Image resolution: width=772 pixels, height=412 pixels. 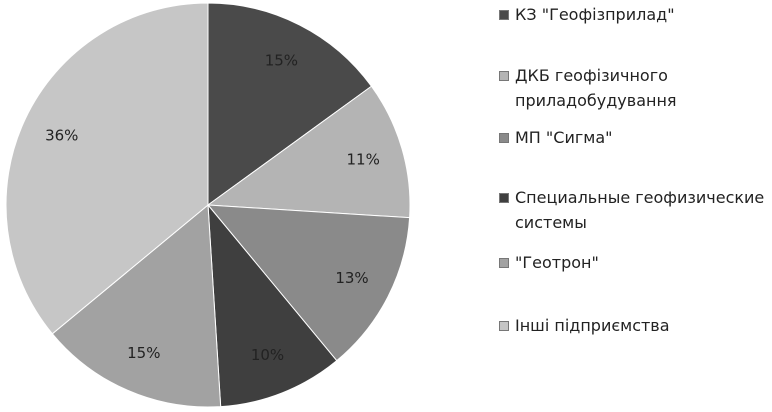 What do you see at coordinates (640, 210) in the screenshot?
I see `legend-label: Специальные геофизические системы` at bounding box center [640, 210].